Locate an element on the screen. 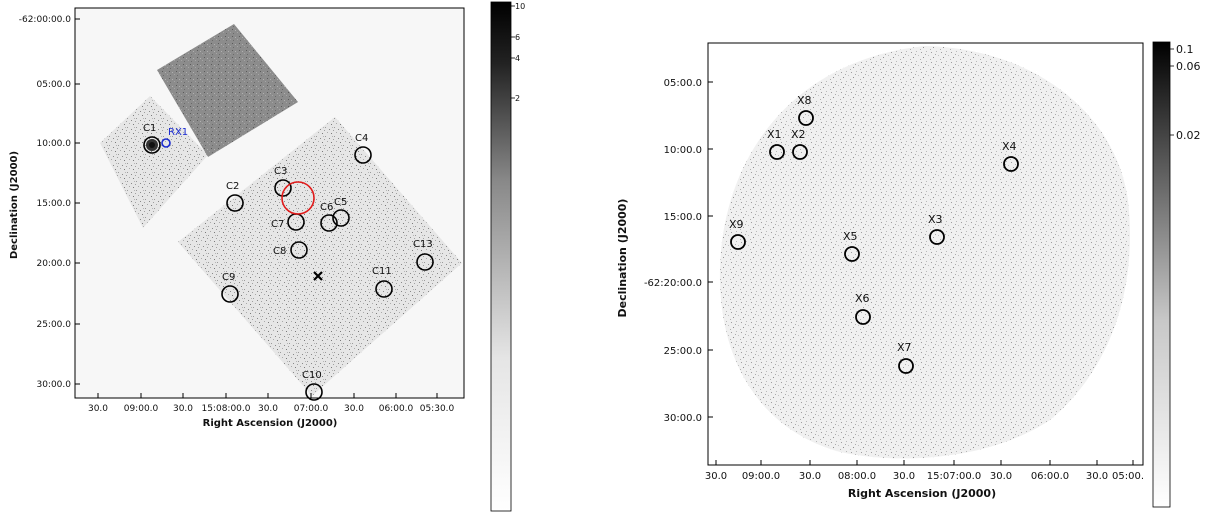  source-label-x2: X2 is located at coordinates (798, 134).